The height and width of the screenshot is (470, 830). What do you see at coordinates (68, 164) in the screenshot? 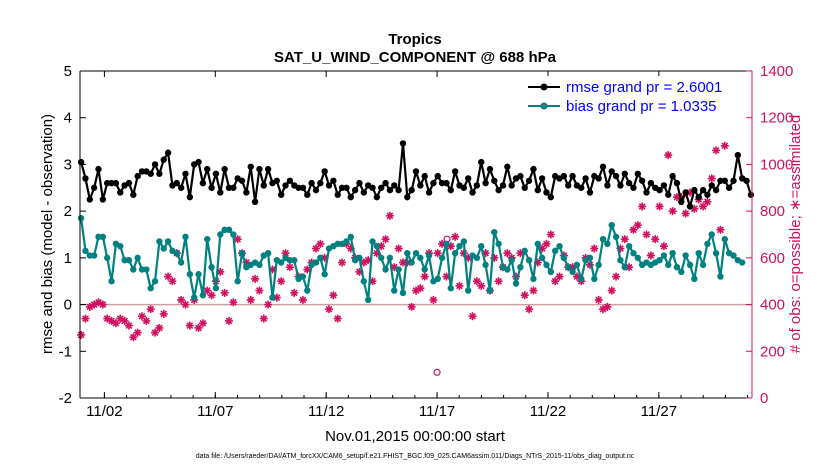
I see `y-tick-label: 3` at bounding box center [68, 164].